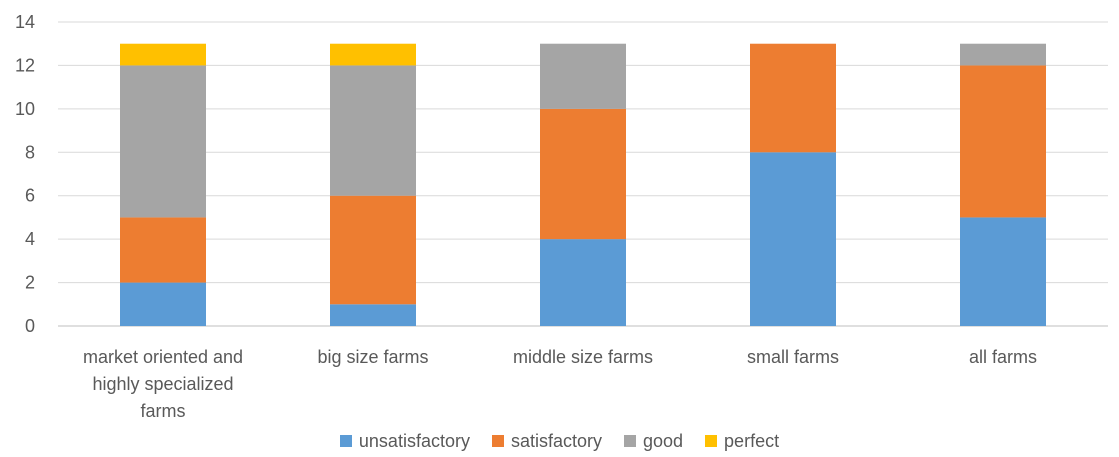  Describe the element at coordinates (752, 440) in the screenshot. I see `legend-label: perfect` at that location.